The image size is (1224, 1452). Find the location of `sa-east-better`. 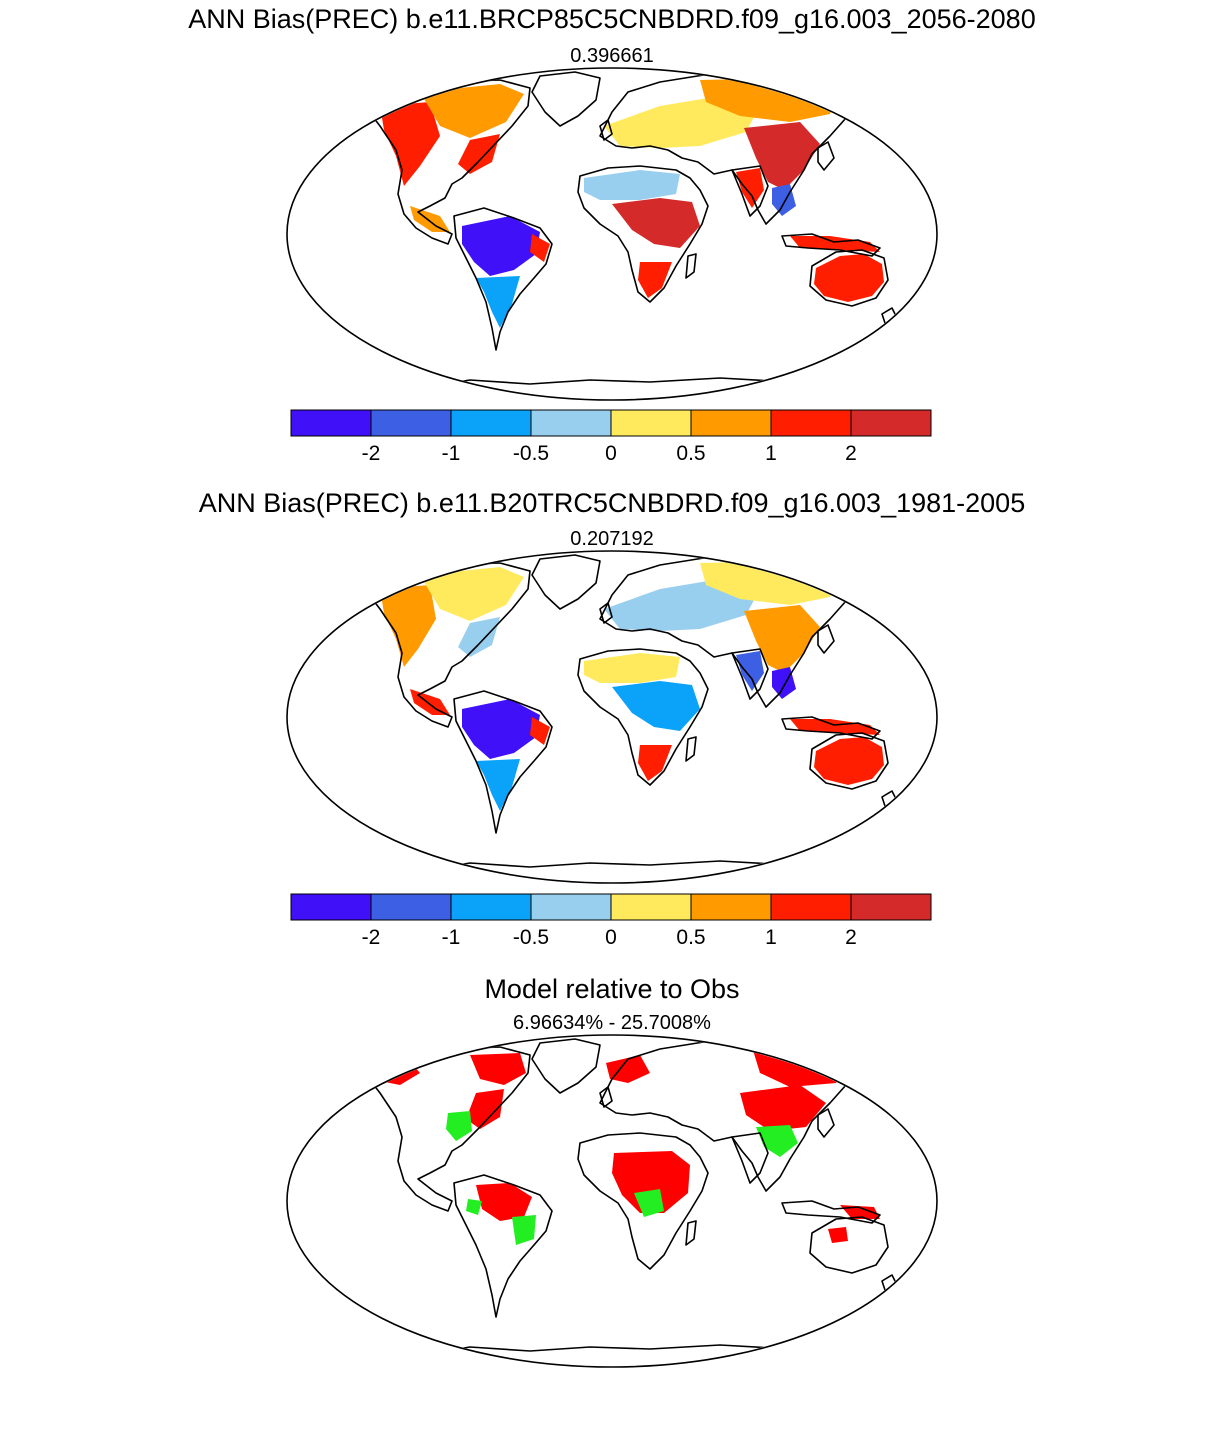

sa-east-better is located at coordinates (524, 1230).